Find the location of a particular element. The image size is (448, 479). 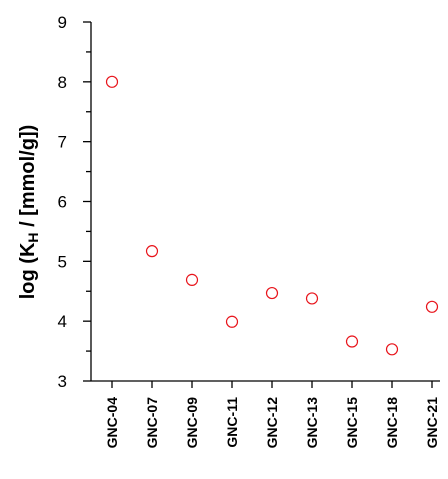

x-tick-label: GNC-18 is located at coordinates (392, 423).